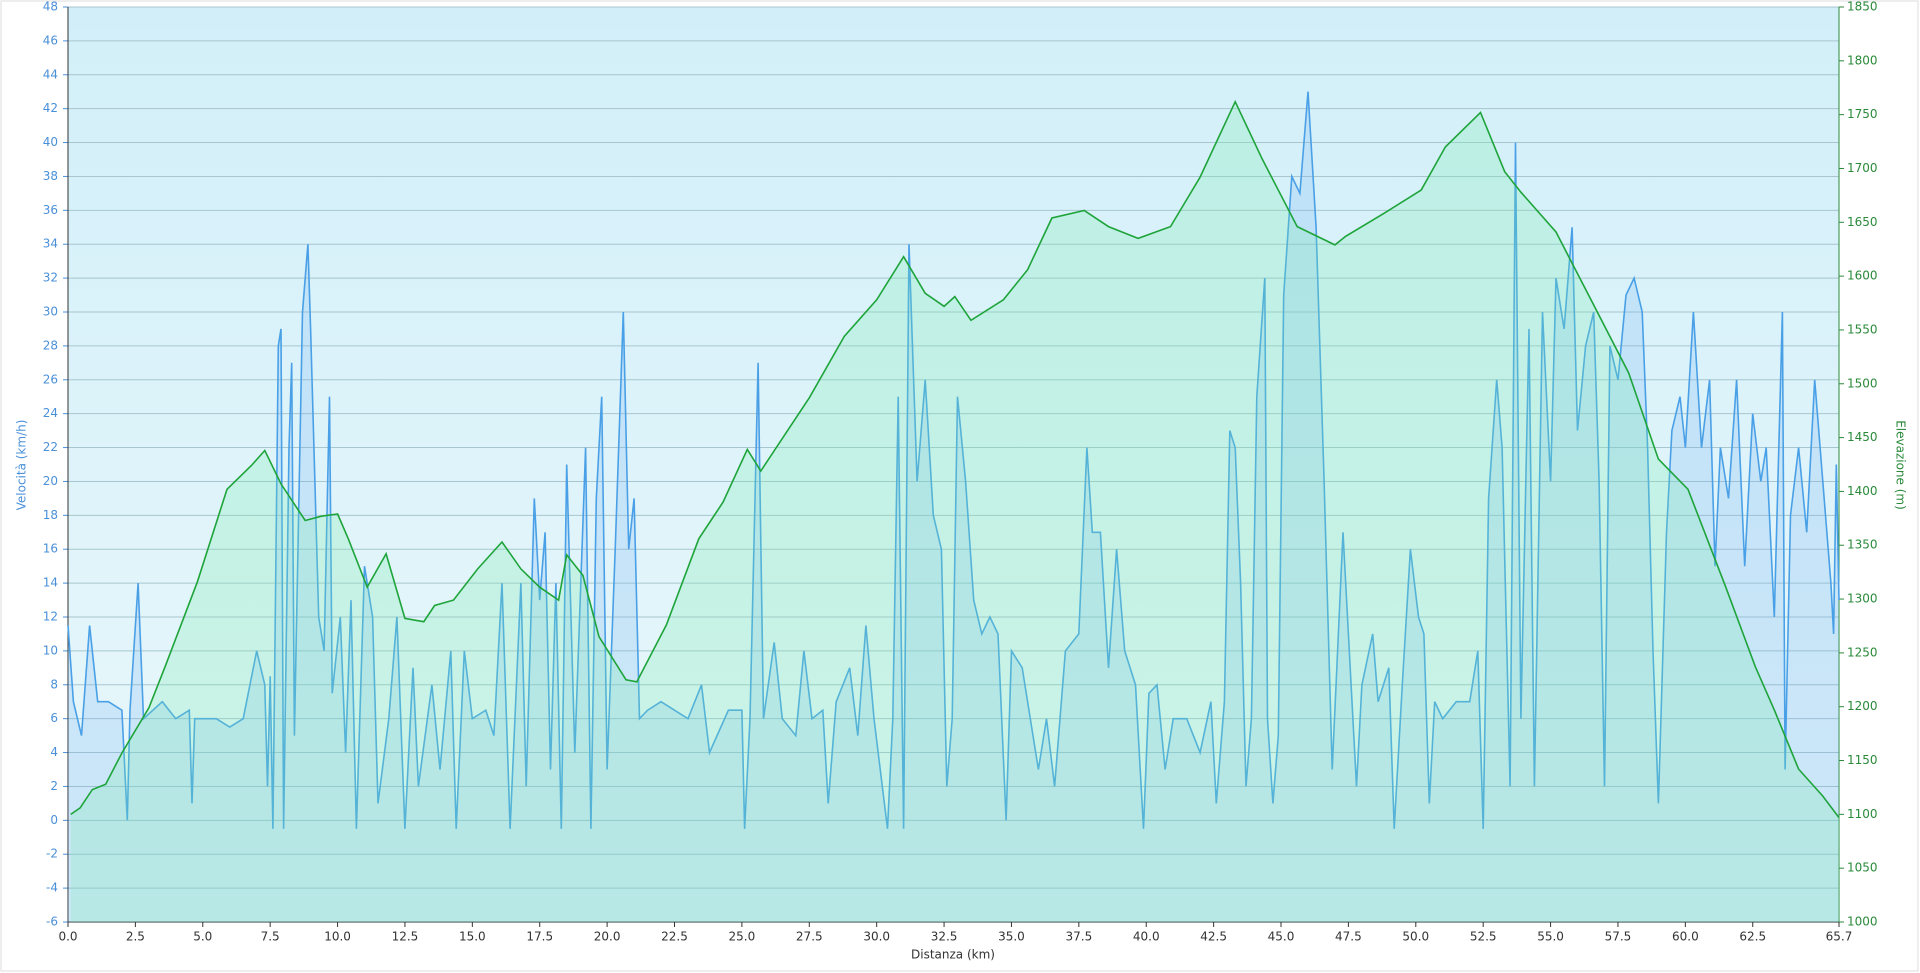 This screenshot has width=1920, height=973. Describe the element at coordinates (50, 447) in the screenshot. I see `y-tick-label: 22` at that location.